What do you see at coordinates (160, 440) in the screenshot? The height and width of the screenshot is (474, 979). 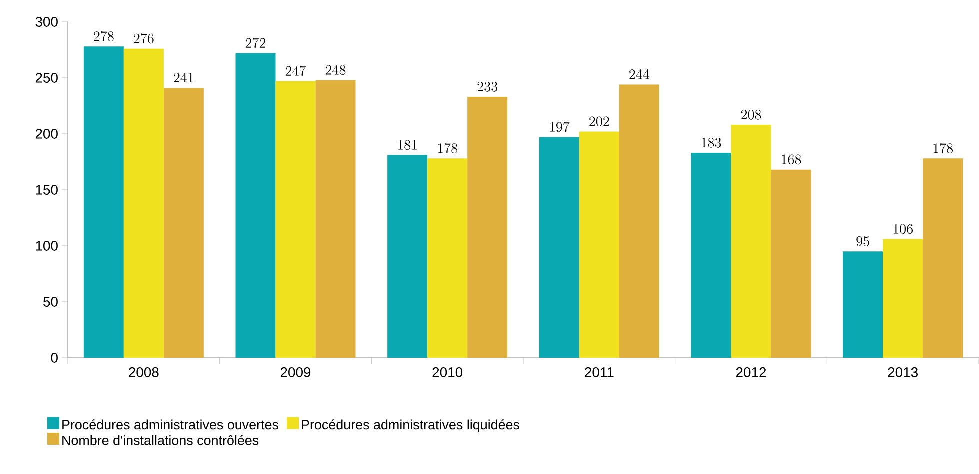 I see `legend-label: Nombre d'installations contrôlées` at bounding box center [160, 440].